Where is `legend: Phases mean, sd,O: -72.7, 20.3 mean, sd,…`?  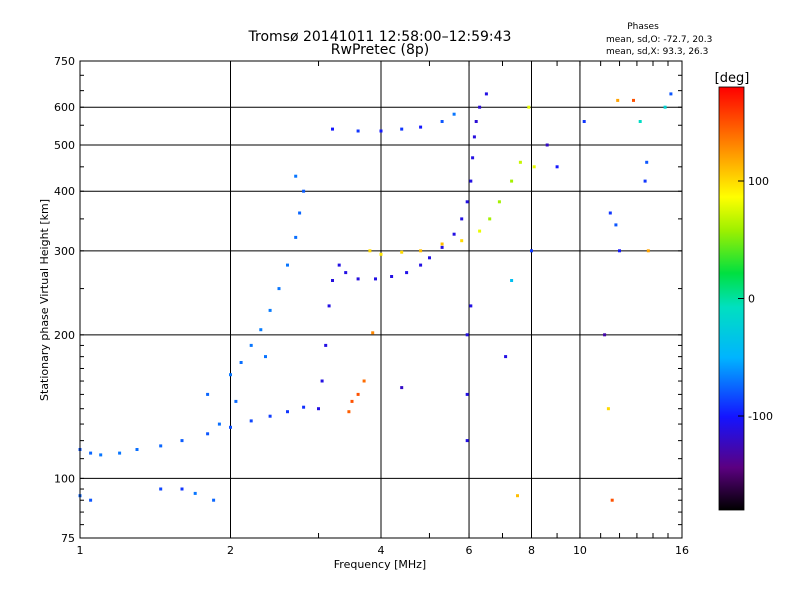
legend: Phases mean, sd,O: -72.7, 20.3 mean, sd,… is located at coordinates (659, 39).